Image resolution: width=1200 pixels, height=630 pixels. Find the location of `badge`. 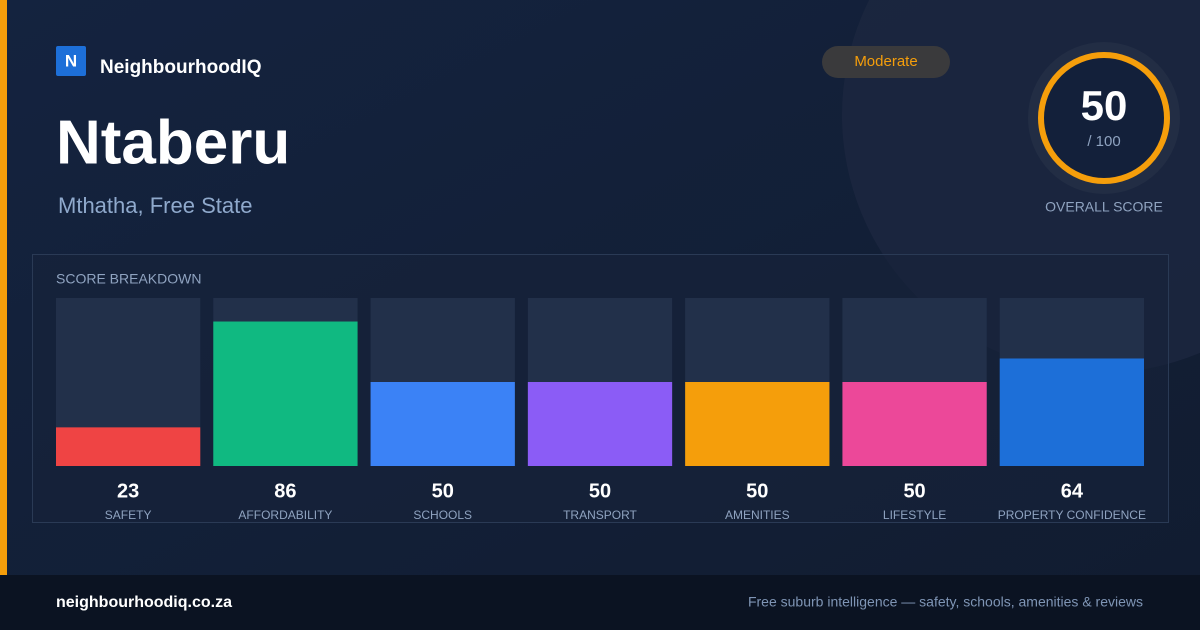

badge is located at coordinates (886, 62).